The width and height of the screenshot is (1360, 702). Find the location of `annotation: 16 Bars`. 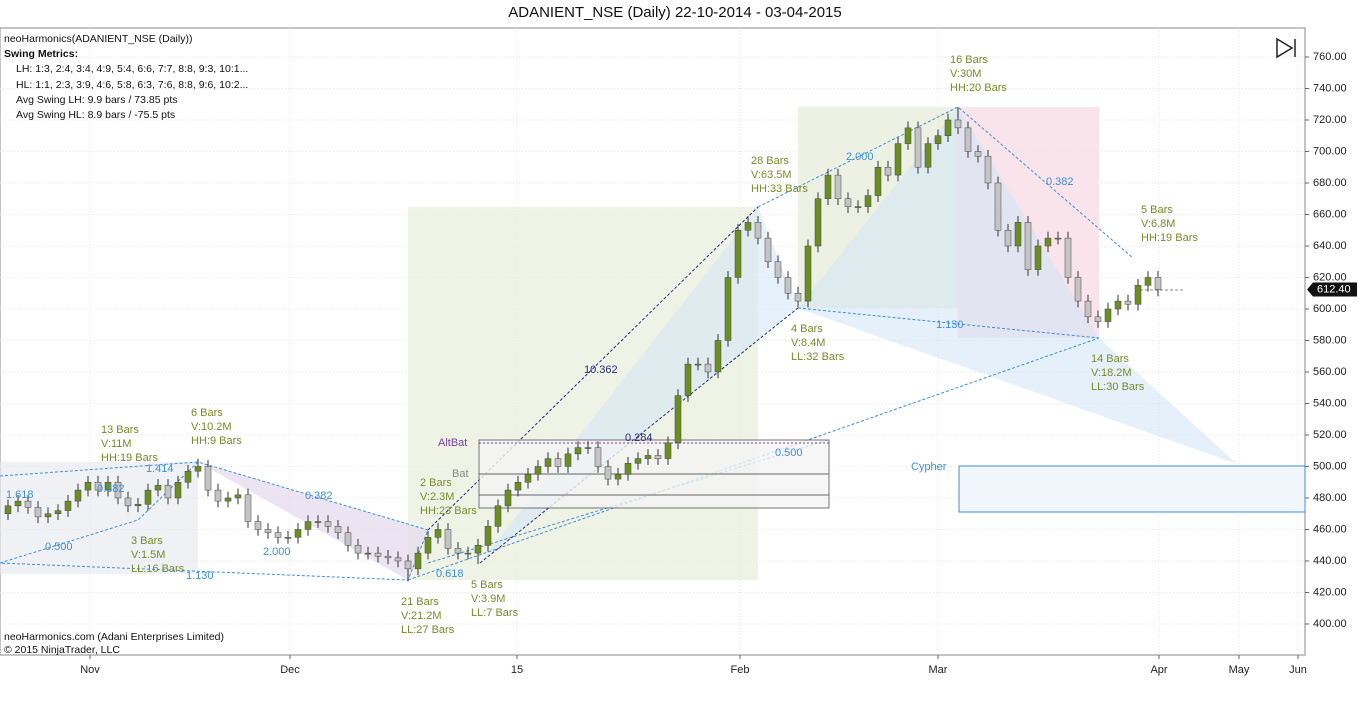

annotation: 16 Bars is located at coordinates (969, 60).